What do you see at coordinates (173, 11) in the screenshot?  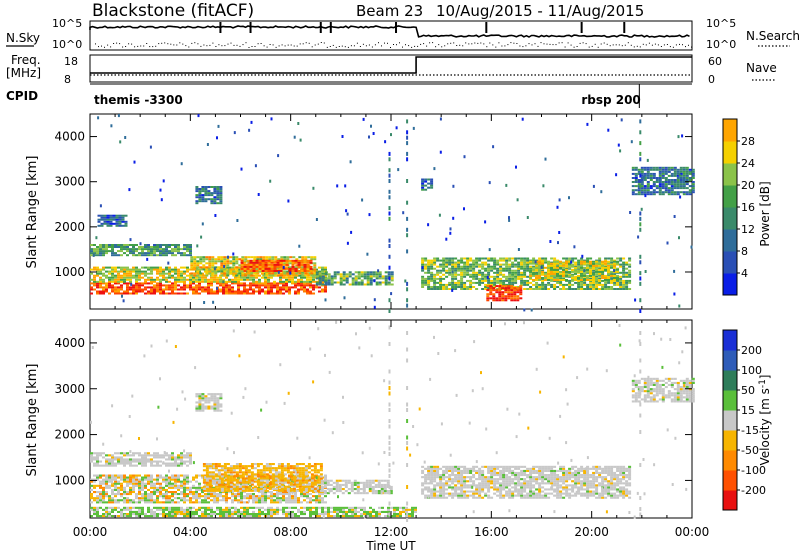 I see `station-title: Blackstone (fitACF)` at bounding box center [173, 11].